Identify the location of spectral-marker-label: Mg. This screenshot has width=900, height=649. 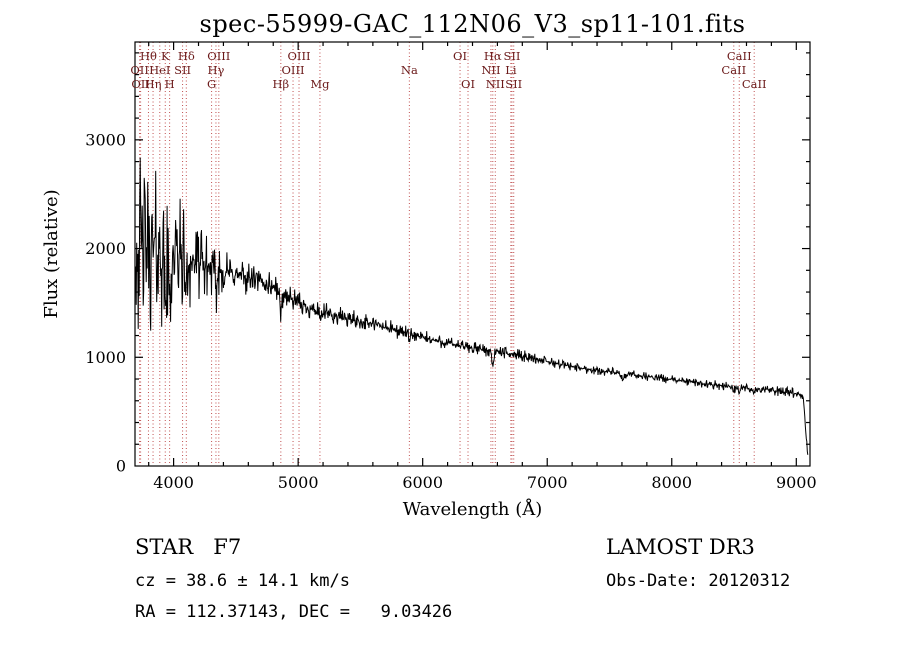
(320, 84).